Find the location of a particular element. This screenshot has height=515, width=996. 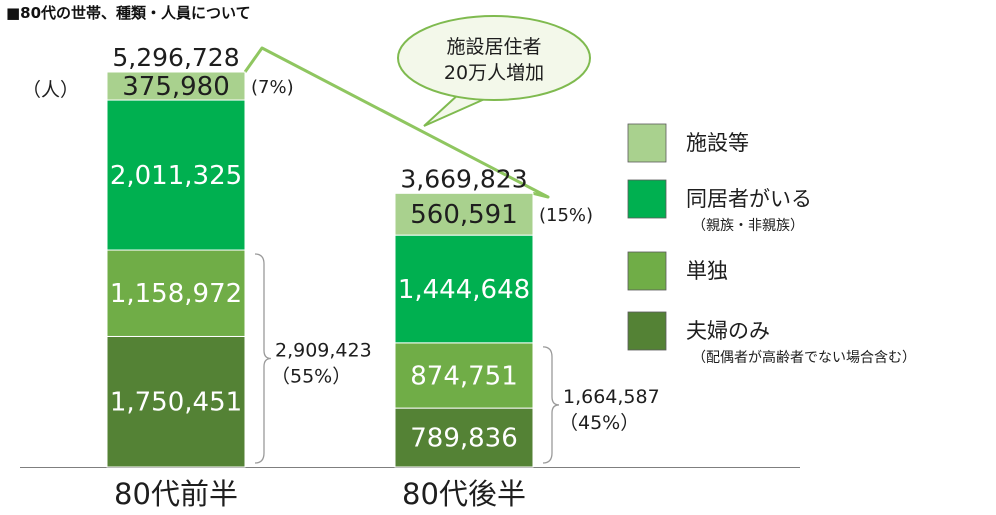

unit-label: （人） is located at coordinates (50, 90).